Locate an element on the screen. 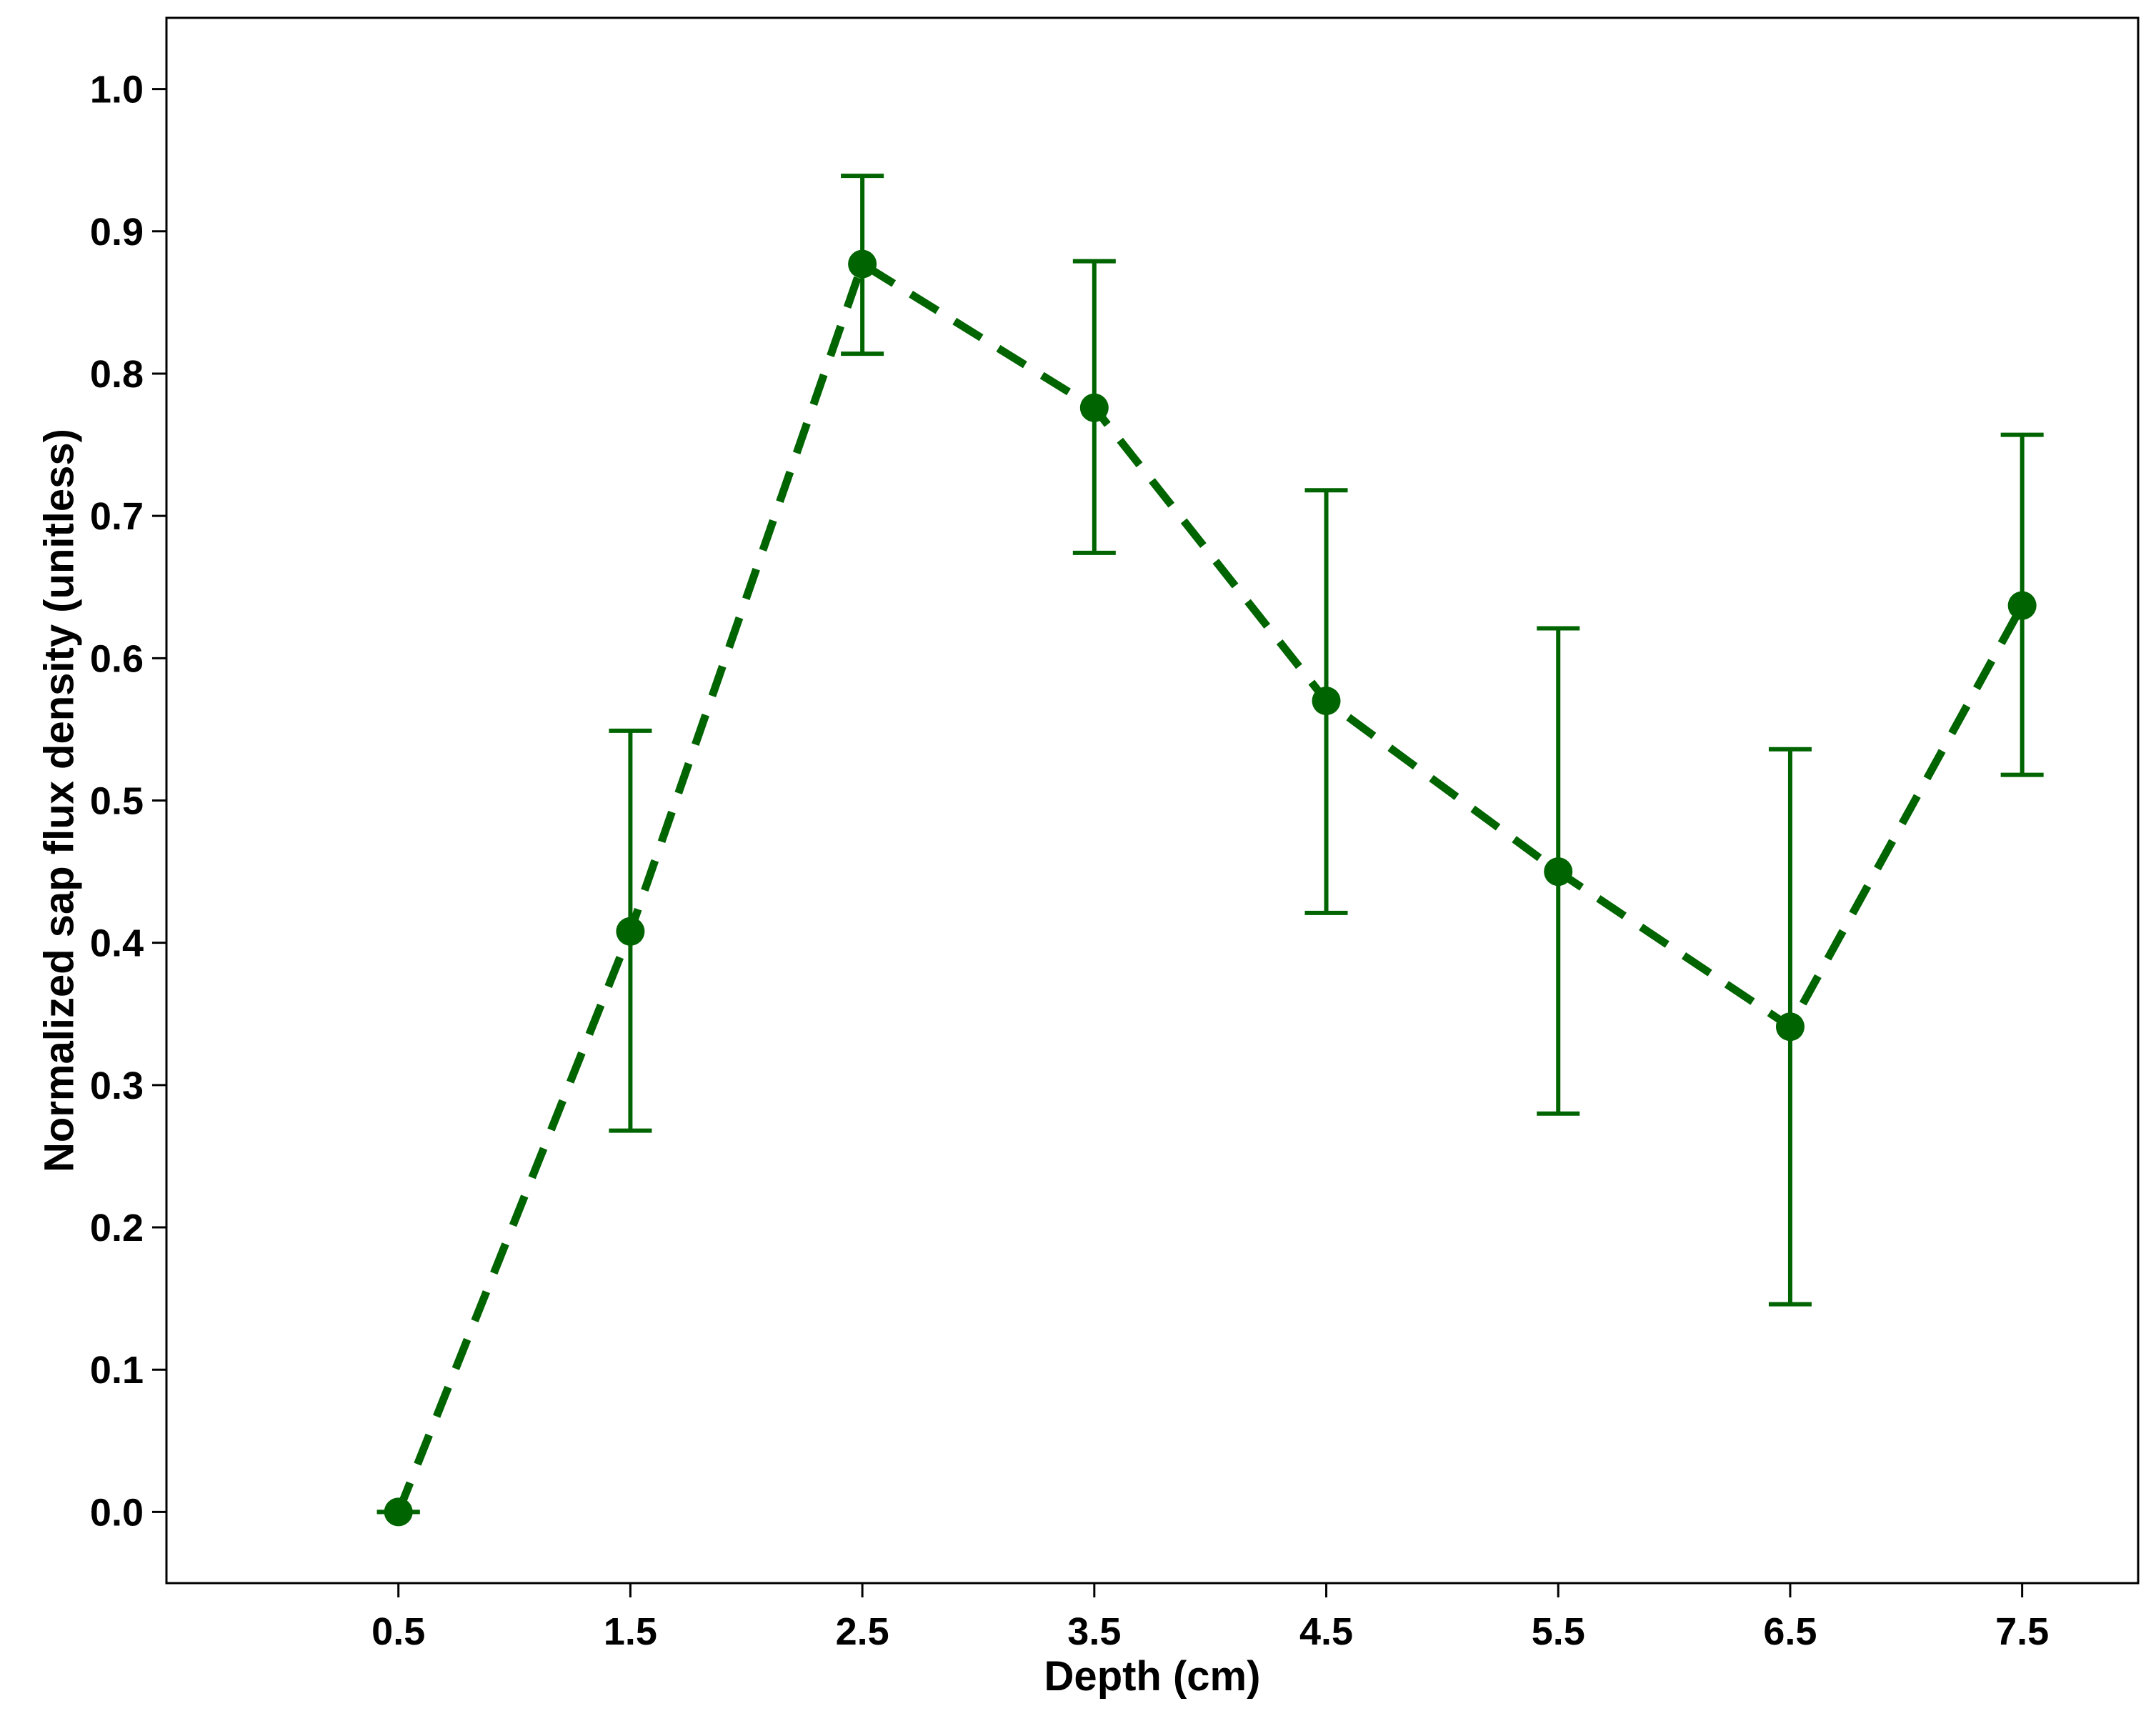 This screenshot has width=2156, height=1721. y-tick-label: 0.9 is located at coordinates (117, 233).